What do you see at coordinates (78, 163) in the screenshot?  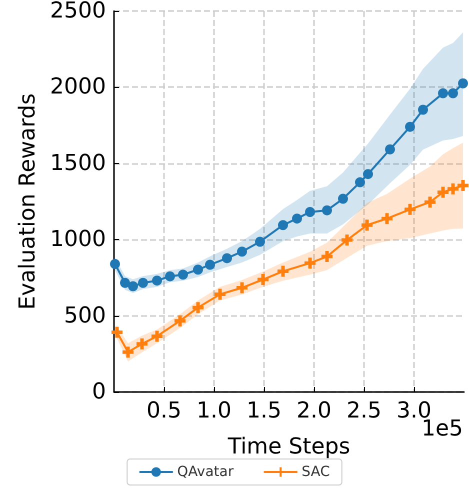 I see `y-tick-label: 1500` at bounding box center [78, 163].